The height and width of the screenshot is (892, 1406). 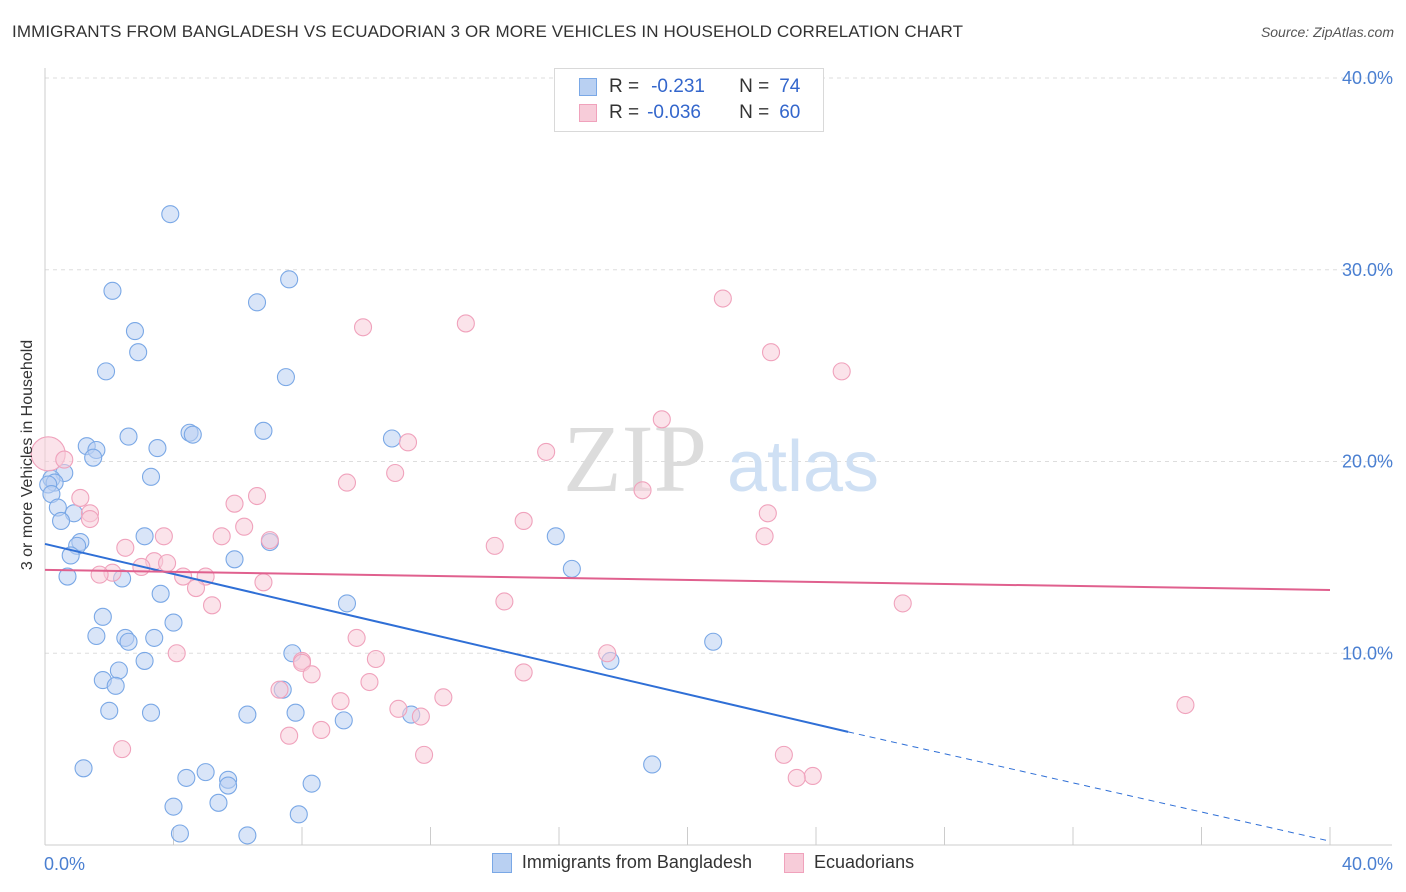 What do you see at coordinates (27, 455) in the screenshot?
I see `y-axis-label: 3 or more Vehicles in Household` at bounding box center [27, 455].